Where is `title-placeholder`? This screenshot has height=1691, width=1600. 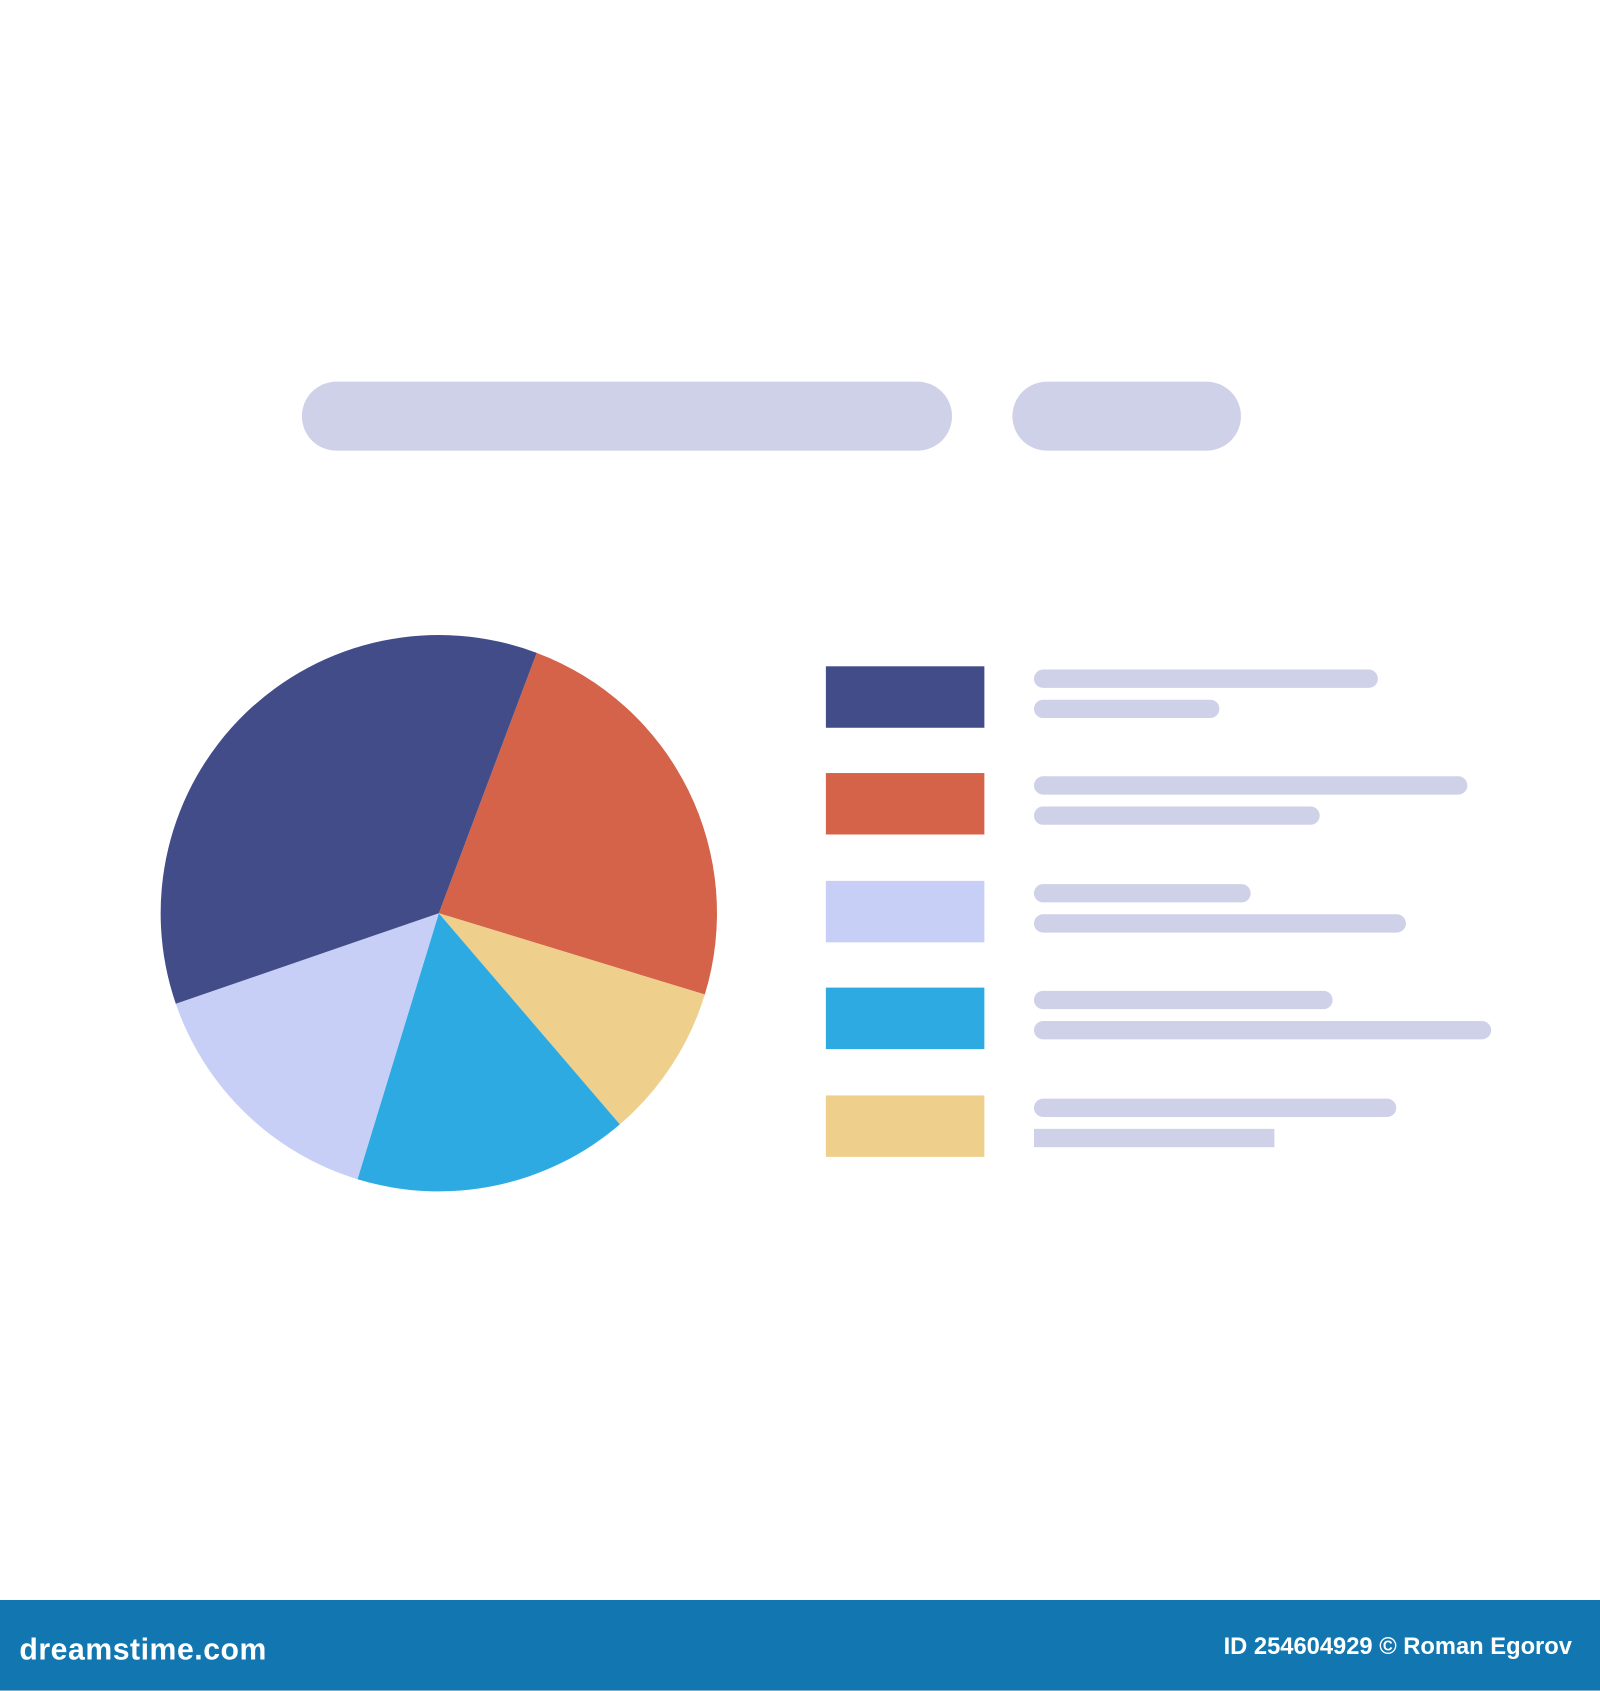 title-placeholder is located at coordinates (627, 416).